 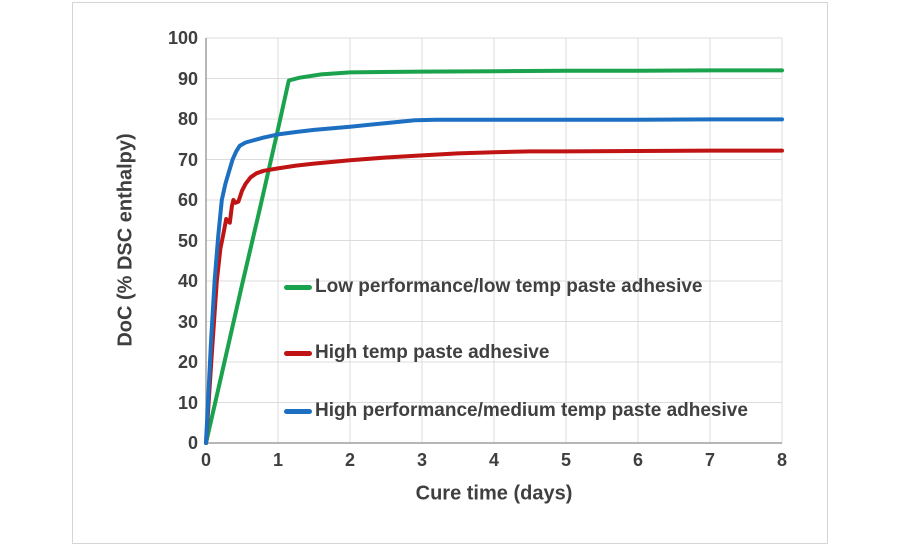 I want to click on legend-item-low-performance: Low performance/low temp paste adhesive, so click(x=493, y=287).